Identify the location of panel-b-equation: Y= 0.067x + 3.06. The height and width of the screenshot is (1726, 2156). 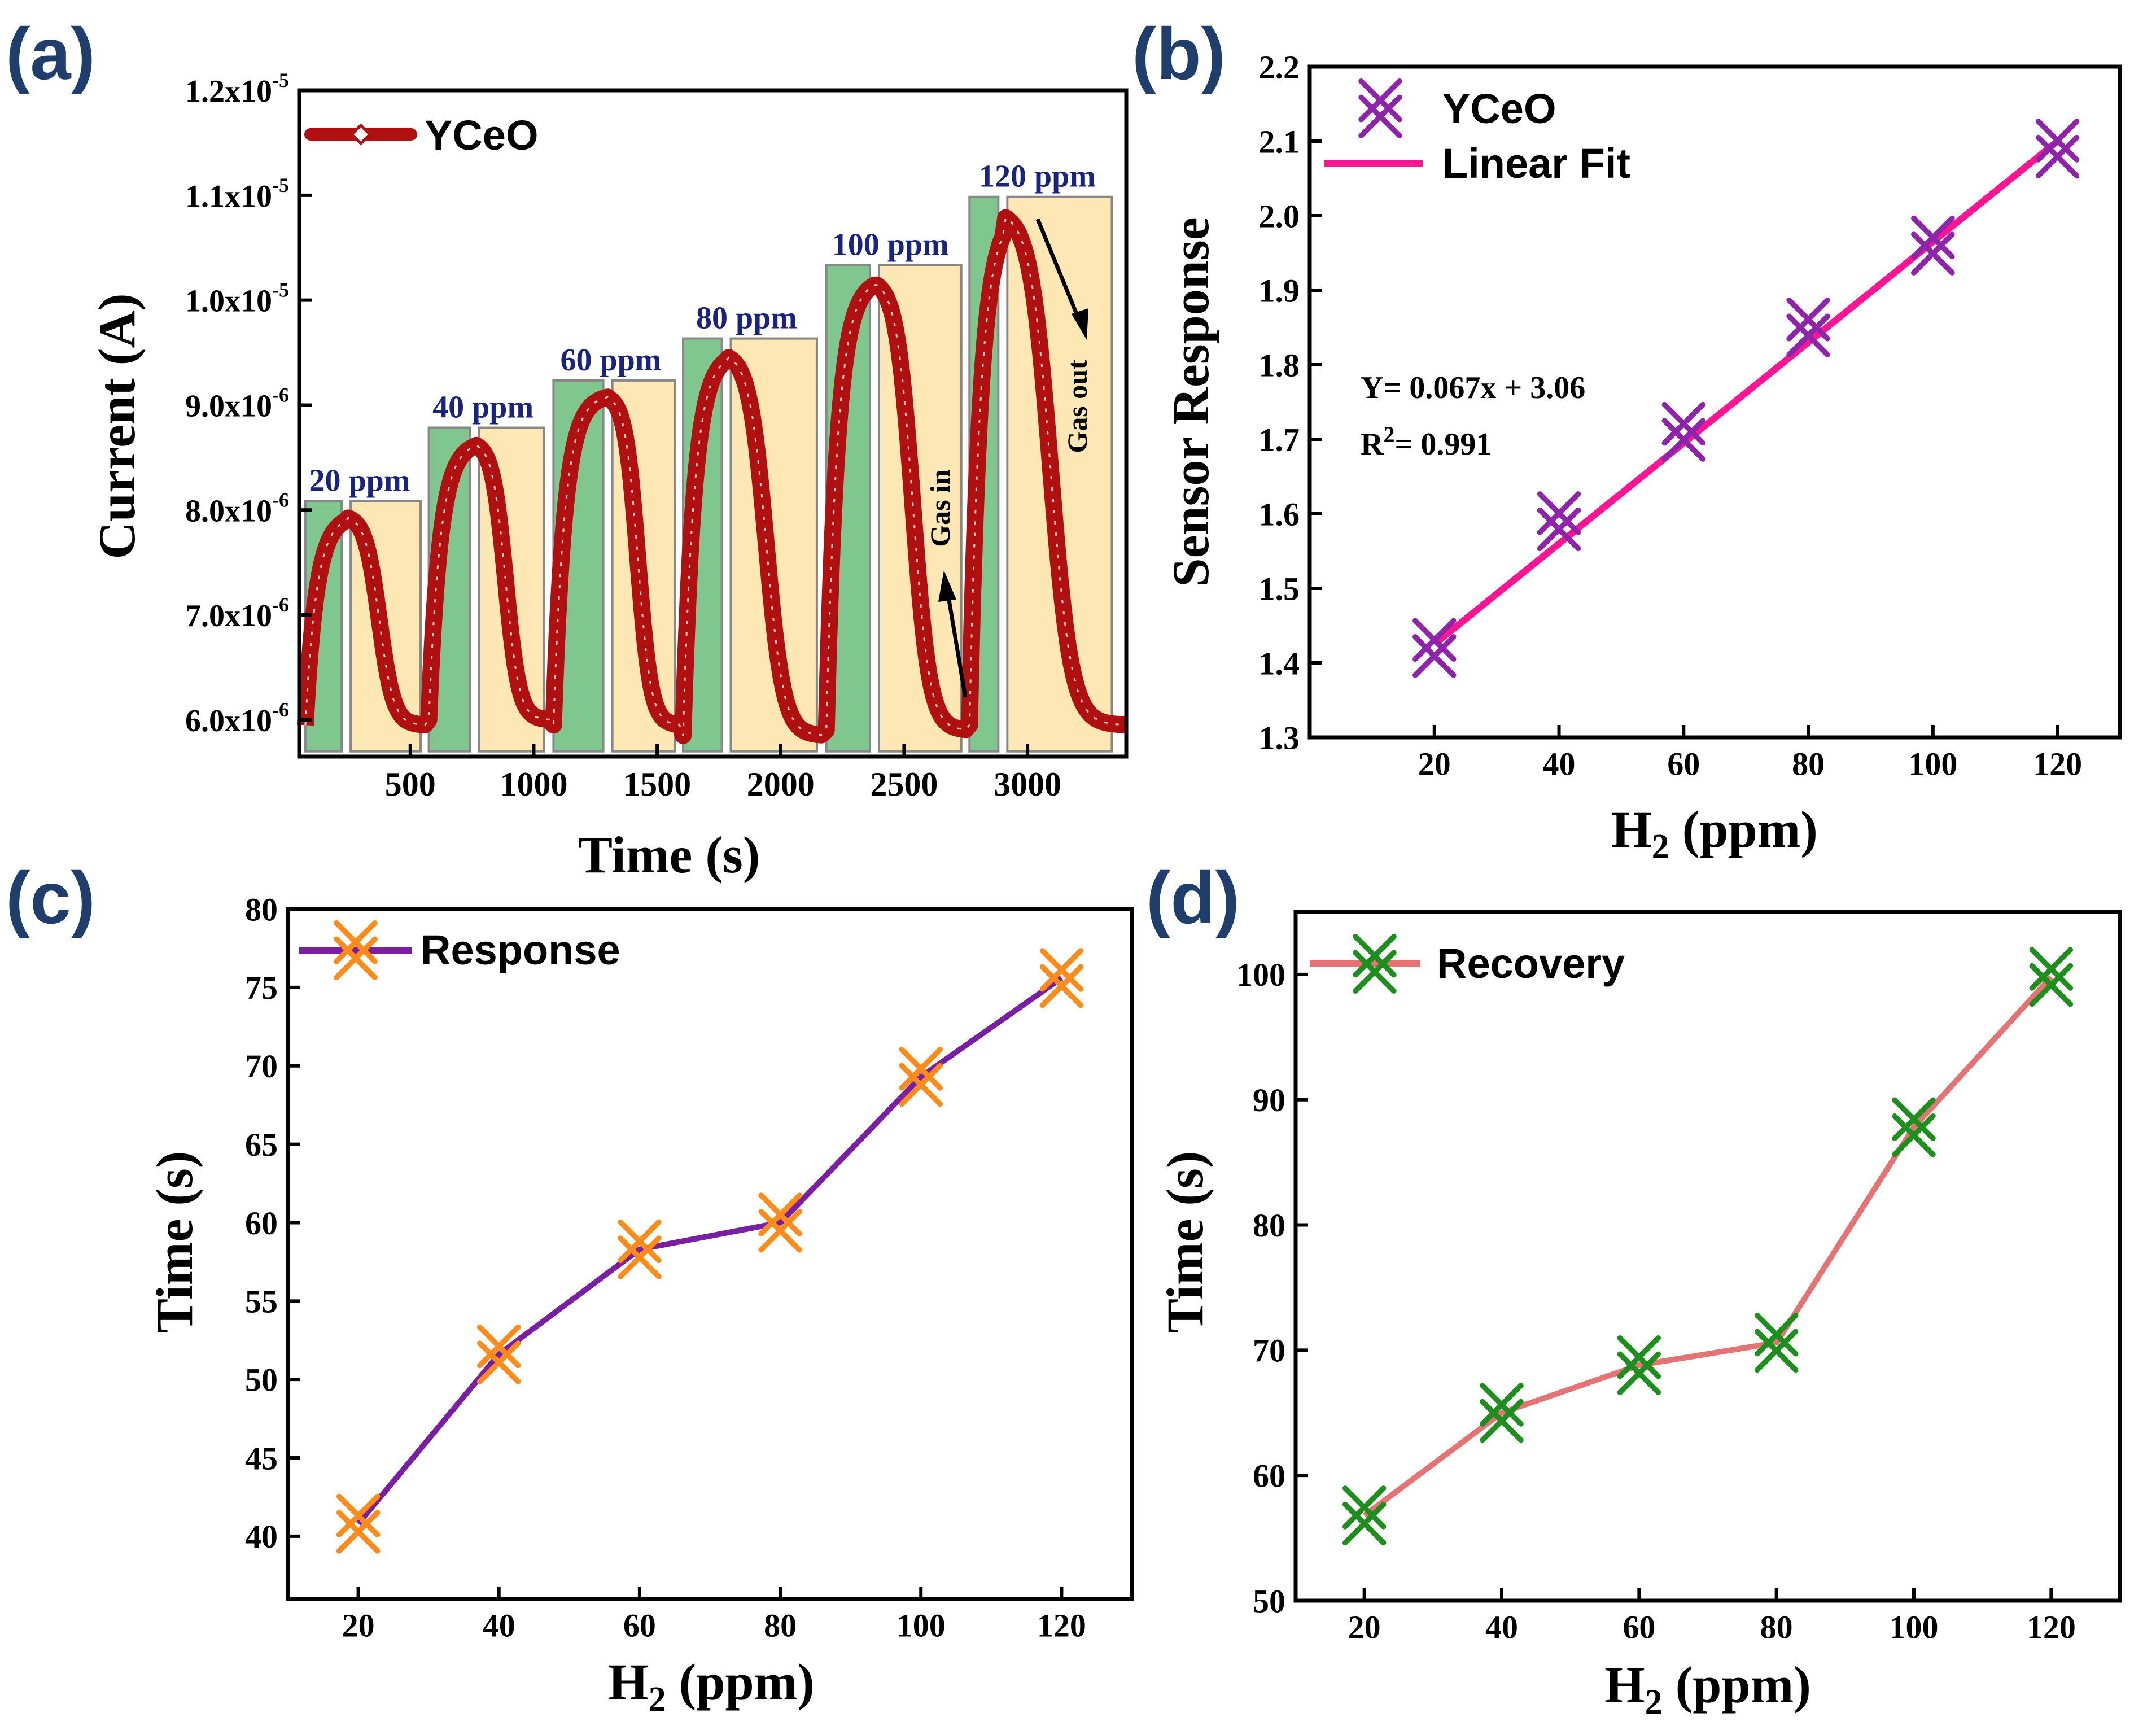
(1473, 388).